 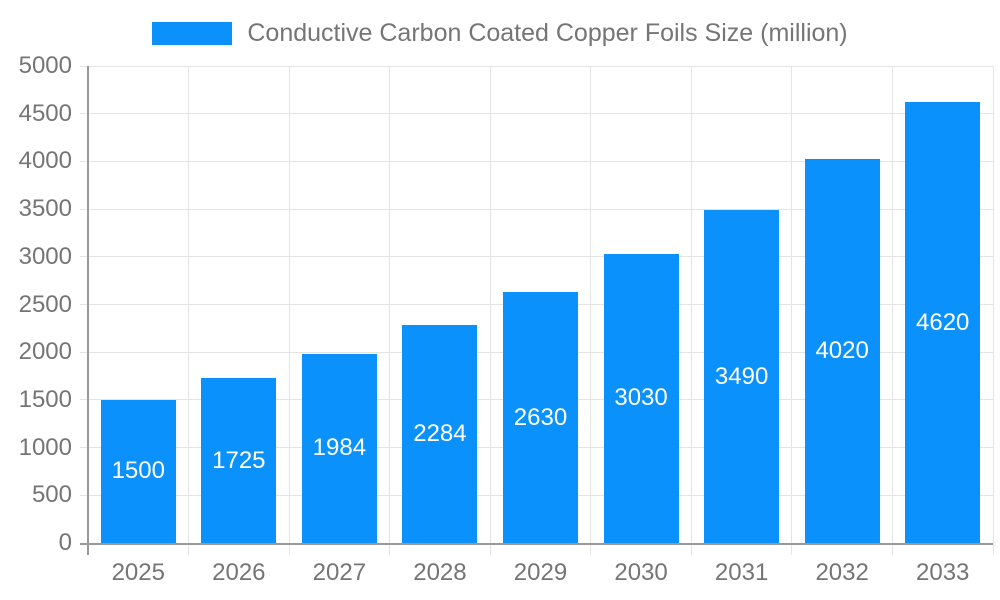 What do you see at coordinates (45, 65) in the screenshot?
I see `y-tick-label: 5000` at bounding box center [45, 65].